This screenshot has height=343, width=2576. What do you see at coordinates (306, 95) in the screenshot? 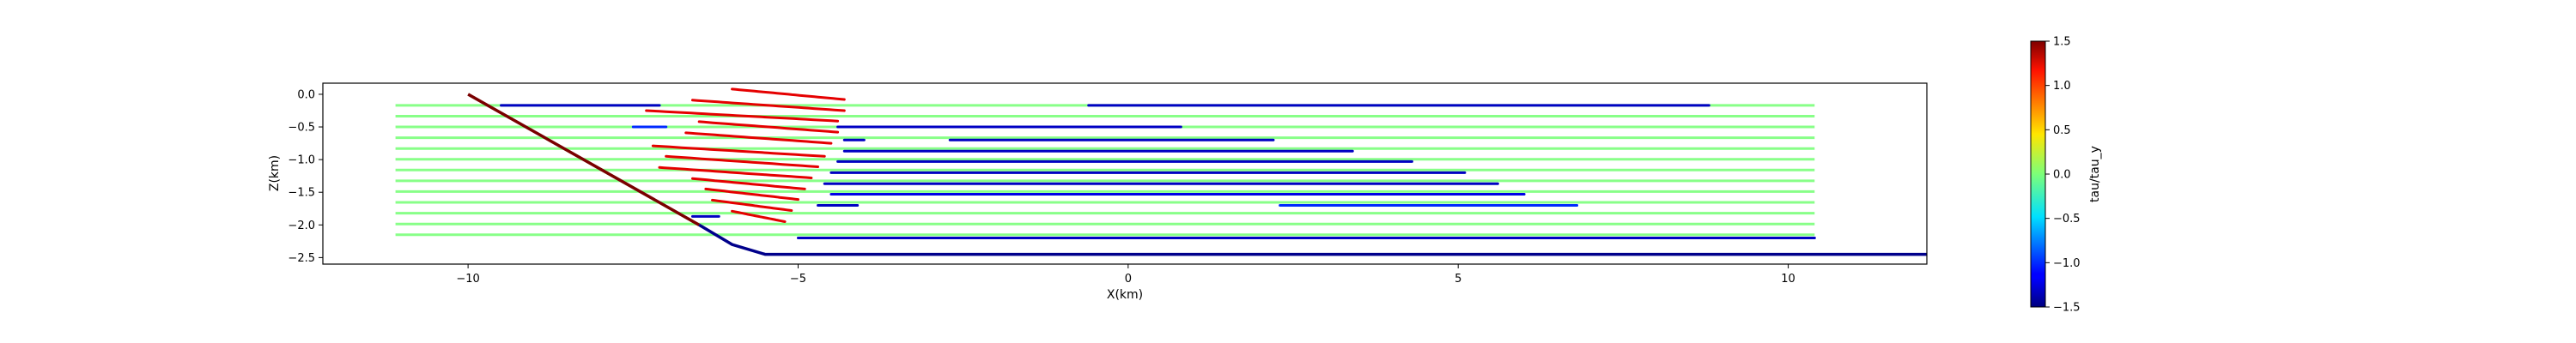
I see `y-tick-label: 0.0` at bounding box center [306, 95].